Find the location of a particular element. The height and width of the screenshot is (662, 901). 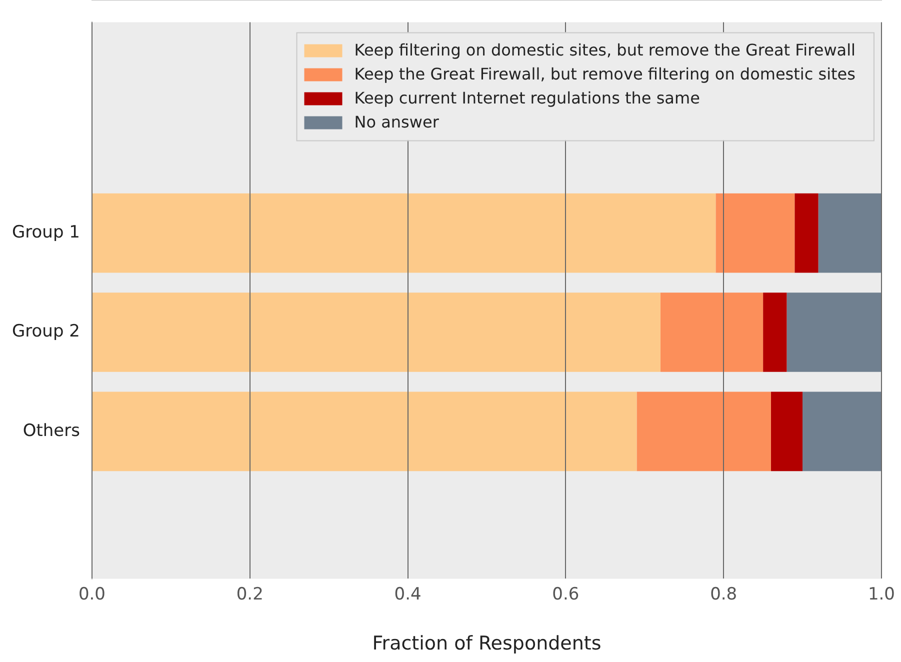

legend-label: No answer is located at coordinates (397, 122).